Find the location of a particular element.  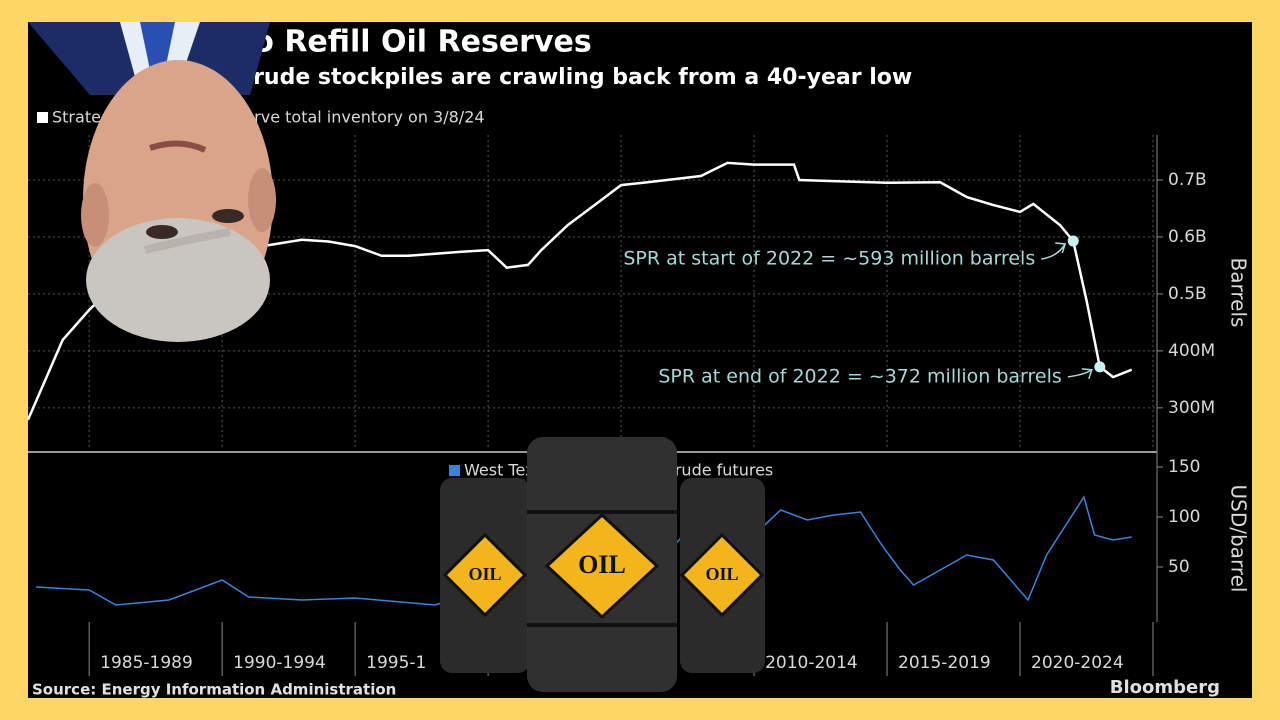

face-overlay is located at coordinates (152, 182).